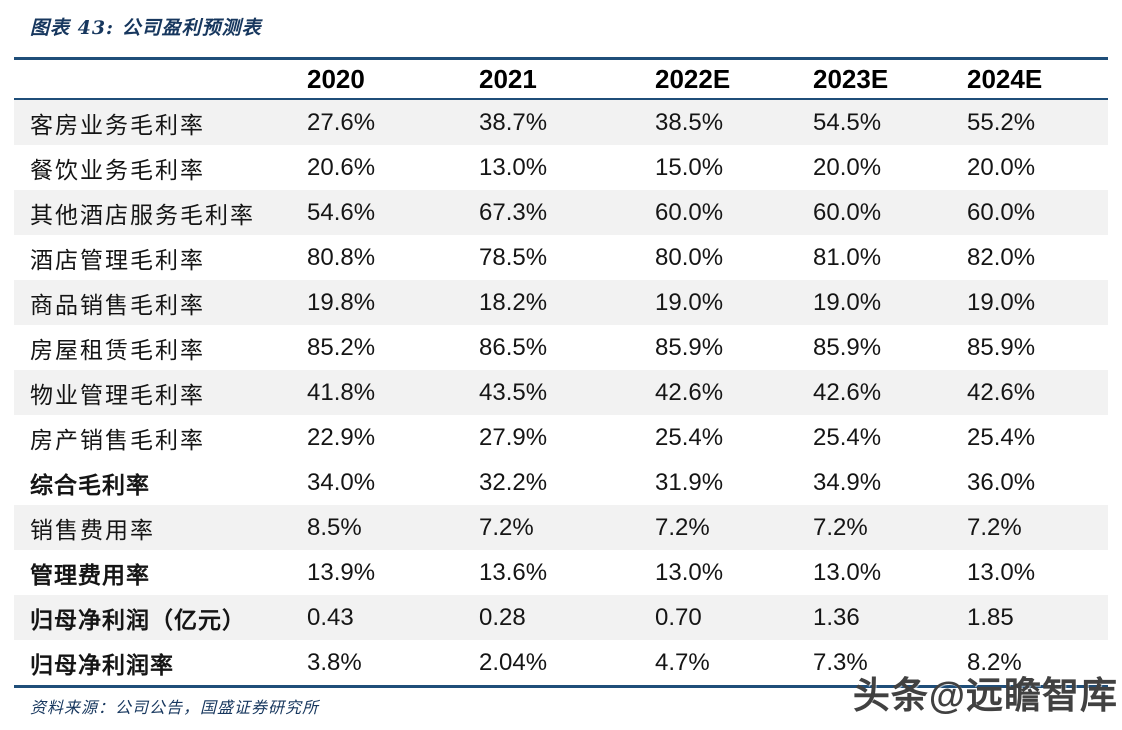 The image size is (1122, 730). I want to click on cell-2021: 38.7%, so click(513, 122).